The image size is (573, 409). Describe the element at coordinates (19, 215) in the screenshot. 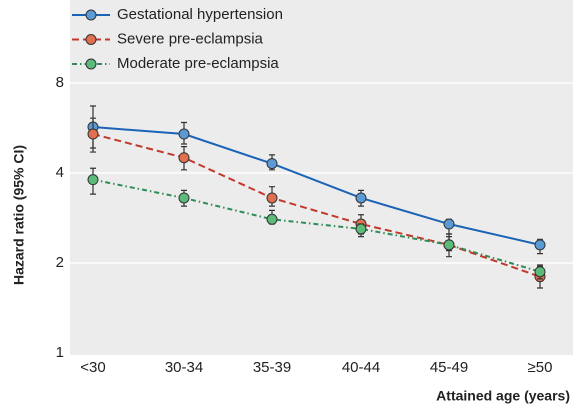

I see `y-axis-label: Hazard ratio (95% CI)` at that location.